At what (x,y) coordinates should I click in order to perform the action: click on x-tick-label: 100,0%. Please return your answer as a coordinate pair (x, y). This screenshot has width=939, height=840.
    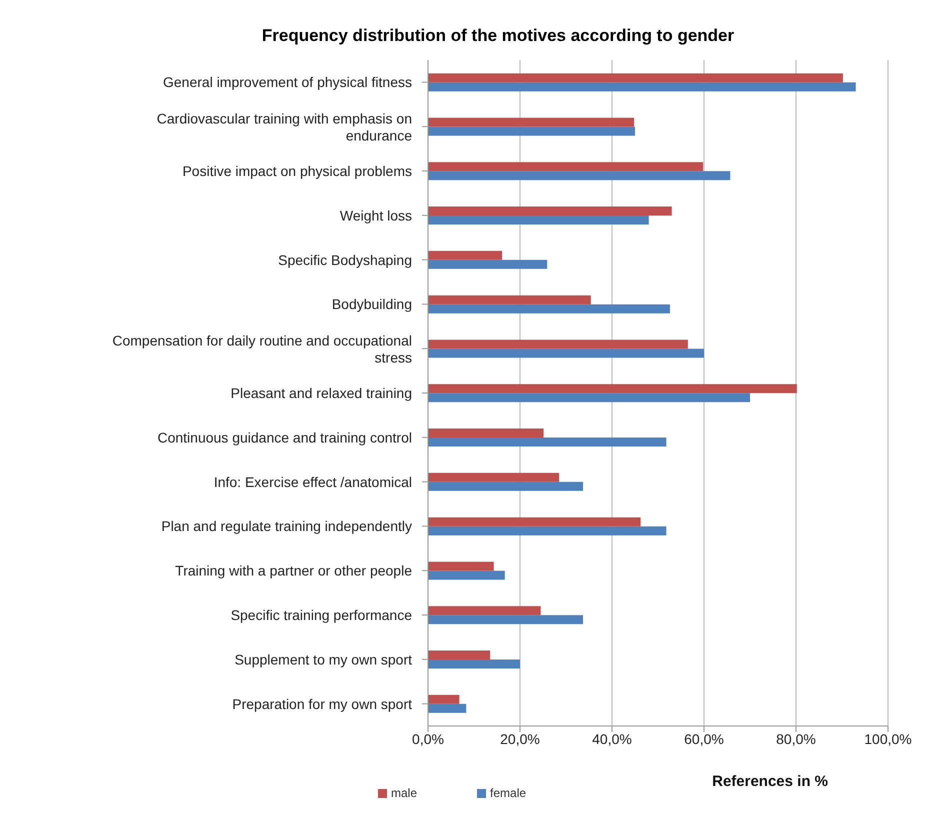
    Looking at the image, I should click on (888, 738).